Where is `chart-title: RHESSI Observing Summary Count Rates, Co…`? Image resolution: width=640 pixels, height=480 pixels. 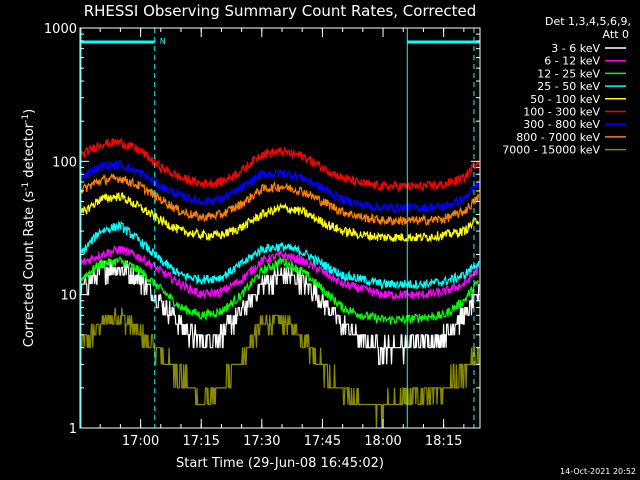 chart-title: RHESSI Observing Summary Count Rates, Co… is located at coordinates (280, 11).